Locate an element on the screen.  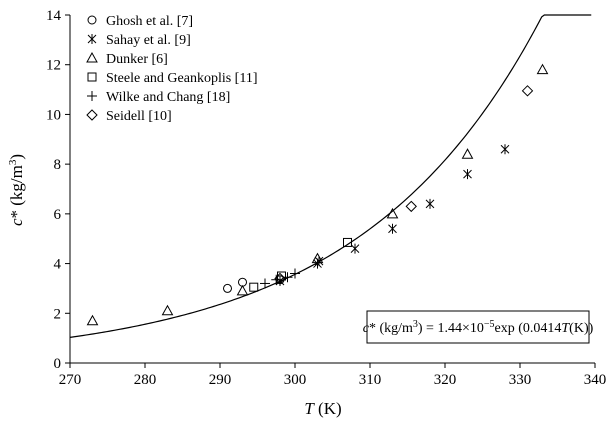
y-tick-label: 10 is located at coordinates (53, 115).